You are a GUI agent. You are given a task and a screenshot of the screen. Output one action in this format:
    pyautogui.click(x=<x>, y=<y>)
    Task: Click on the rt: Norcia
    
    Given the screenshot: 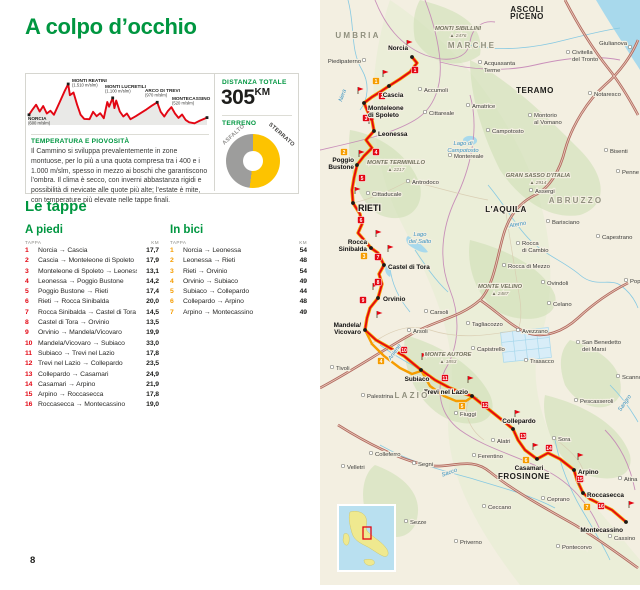 What is the action you would take?
    pyautogui.click(x=398, y=48)
    